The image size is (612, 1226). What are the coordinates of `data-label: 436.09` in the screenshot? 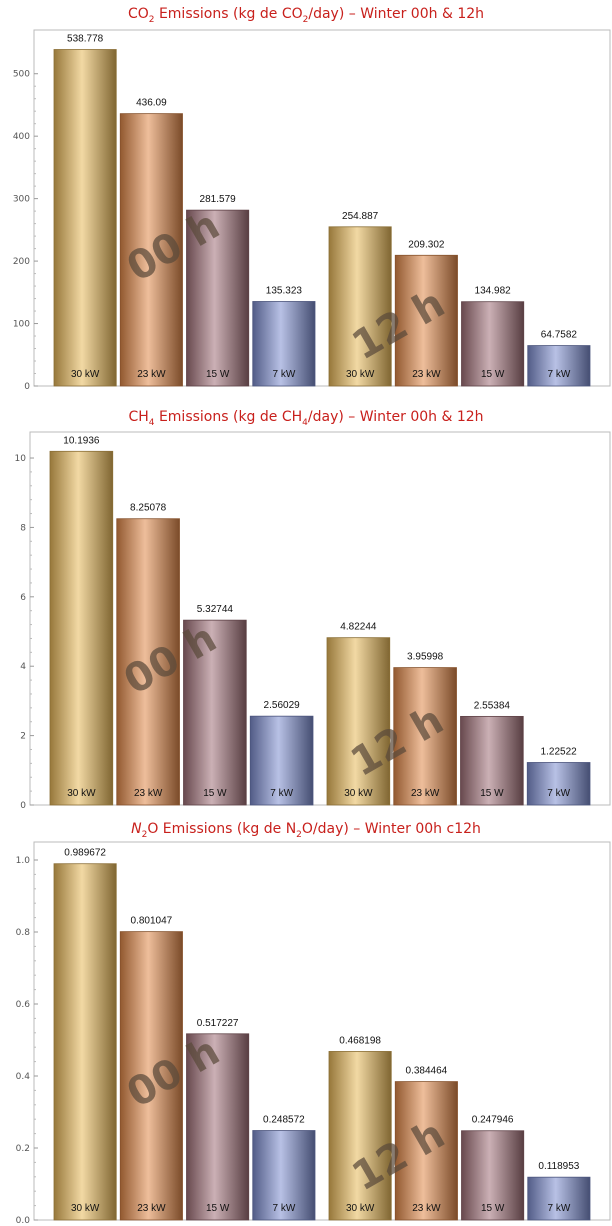 It's located at (151, 103).